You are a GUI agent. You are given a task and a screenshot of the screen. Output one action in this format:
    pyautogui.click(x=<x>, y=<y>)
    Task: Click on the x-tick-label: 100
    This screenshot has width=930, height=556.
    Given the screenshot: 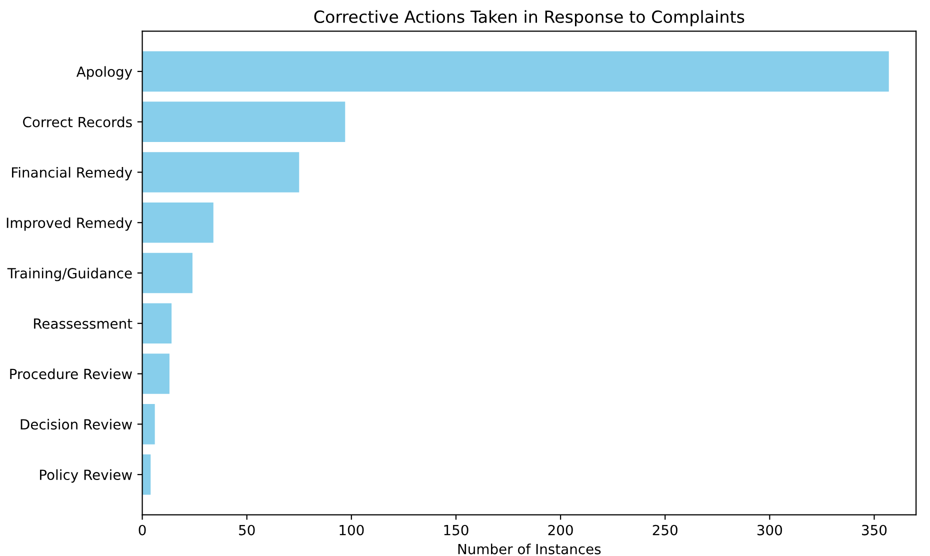 What is the action you would take?
    pyautogui.click(x=352, y=530)
    